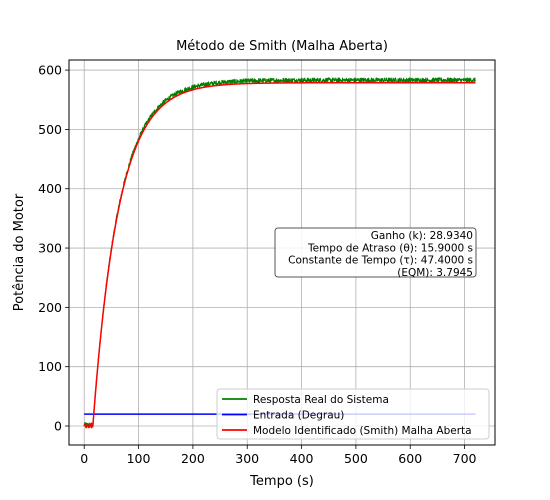  I want to click on y-tick-label: 500, so click(50, 129).